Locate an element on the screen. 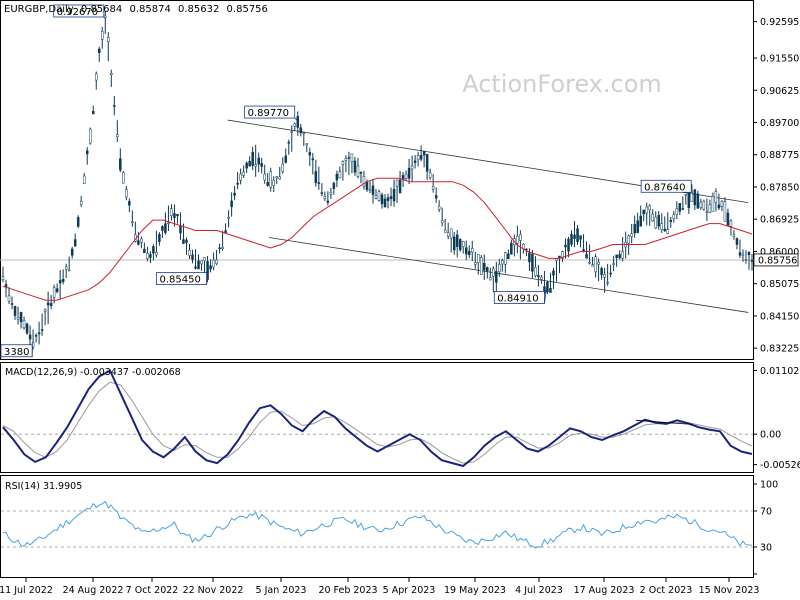  current-price-tag is located at coordinates (776, 260).